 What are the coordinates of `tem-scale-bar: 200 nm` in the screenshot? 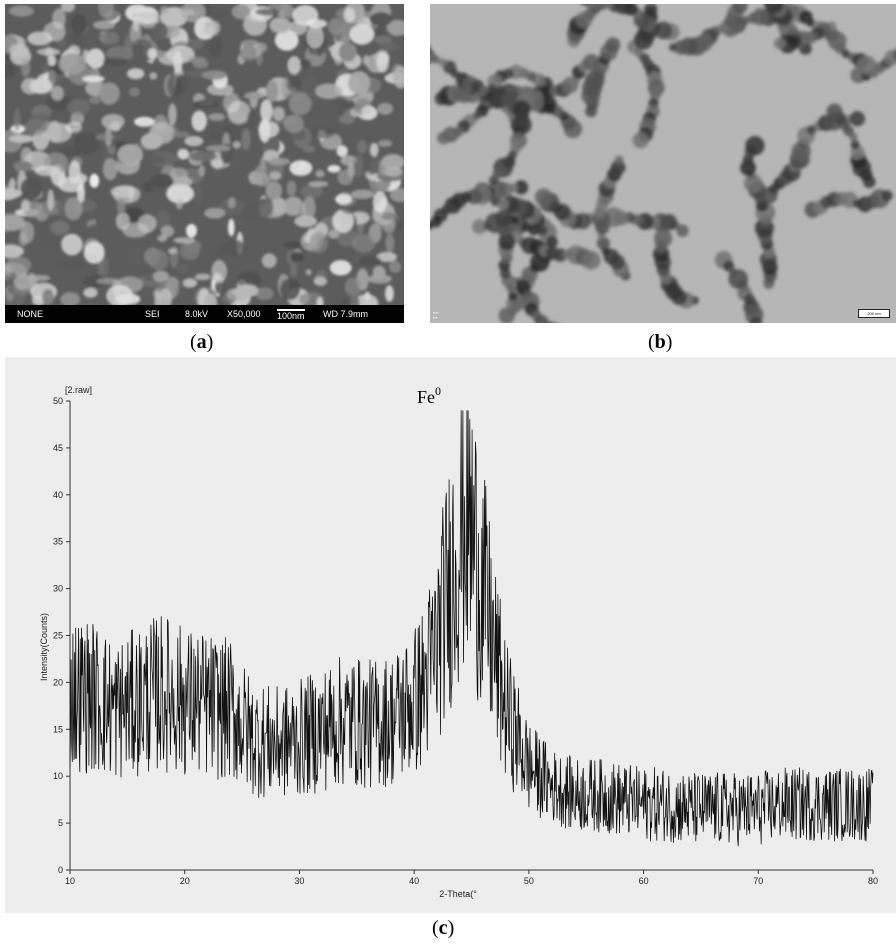 It's located at (874, 313).